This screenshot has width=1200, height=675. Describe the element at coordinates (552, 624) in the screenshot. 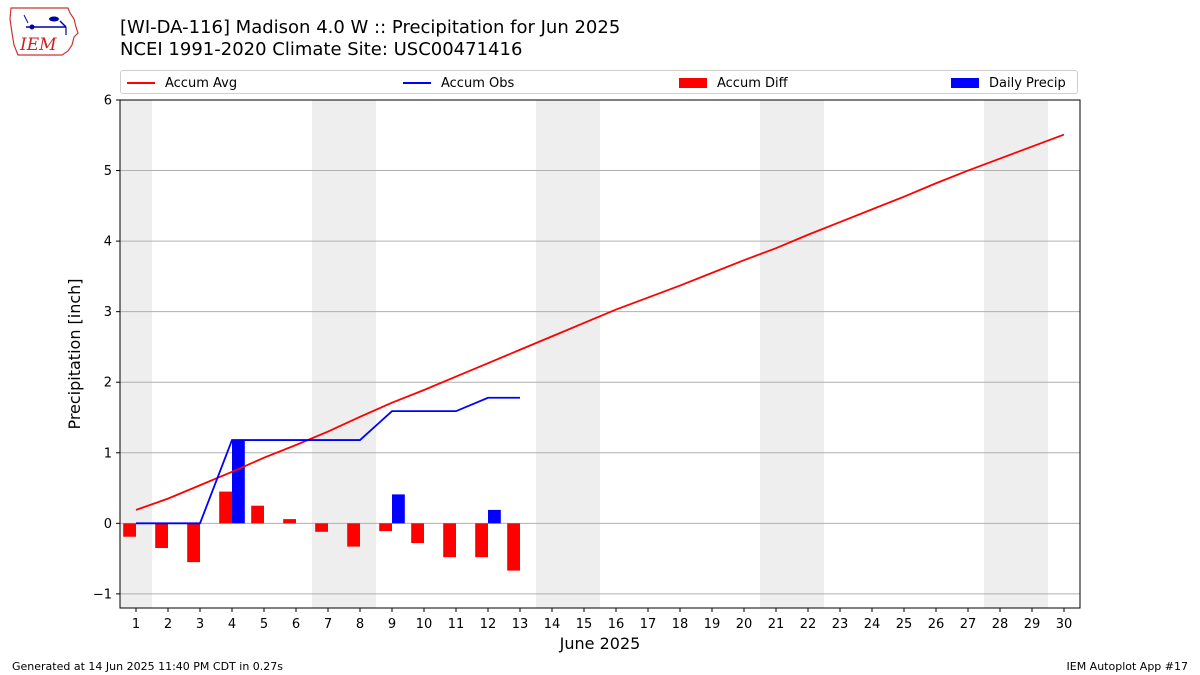

I see `x-tick-label: 14` at that location.